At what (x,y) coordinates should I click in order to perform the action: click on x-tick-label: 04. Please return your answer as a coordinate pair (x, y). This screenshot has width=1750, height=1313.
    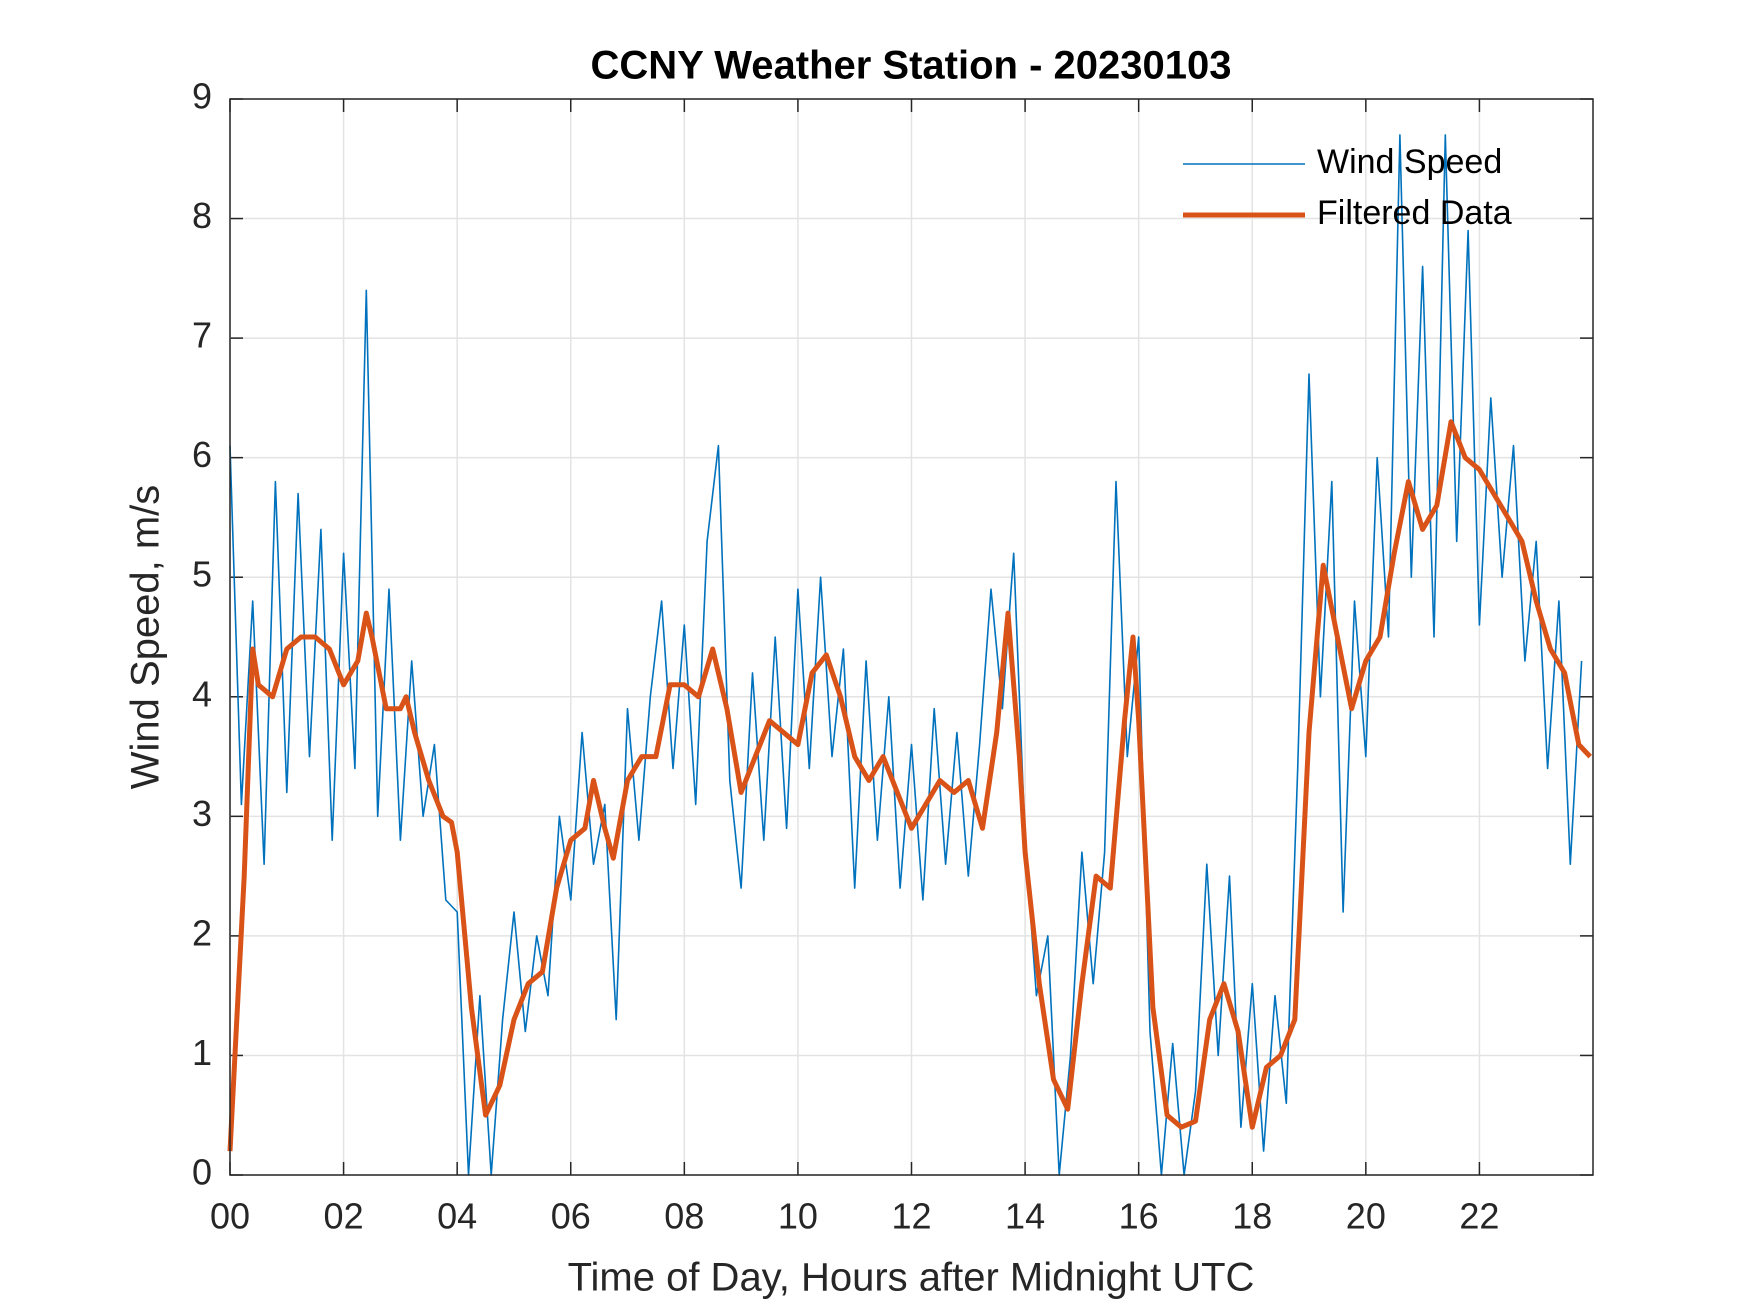
    Looking at the image, I should click on (457, 1216).